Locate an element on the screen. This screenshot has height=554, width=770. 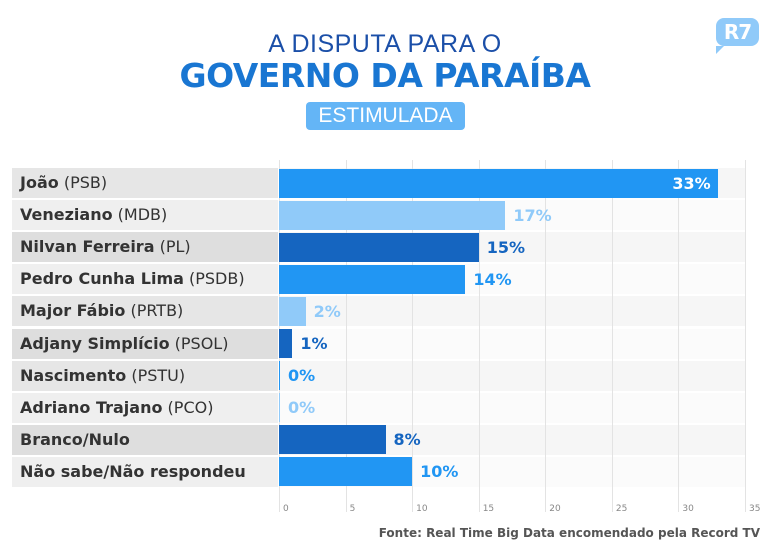
category-label: Branco/Nulo is located at coordinates (145, 439).